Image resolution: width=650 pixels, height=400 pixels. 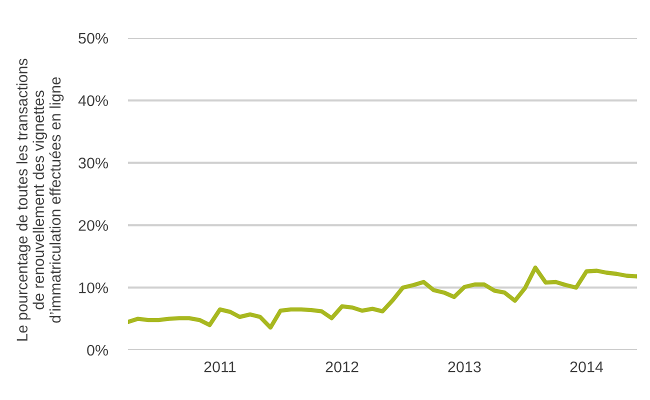 I want to click on y-tick-label: 40%, so click(x=93, y=100).